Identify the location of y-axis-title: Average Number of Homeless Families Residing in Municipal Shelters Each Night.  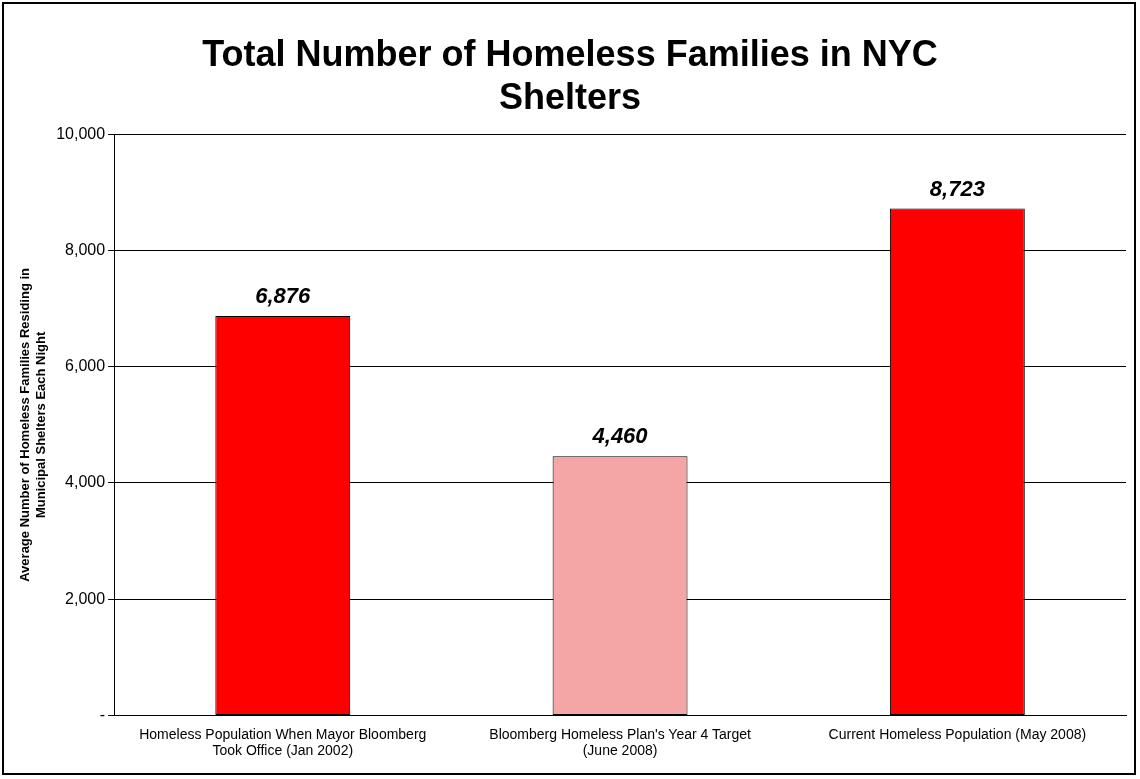
(32, 424).